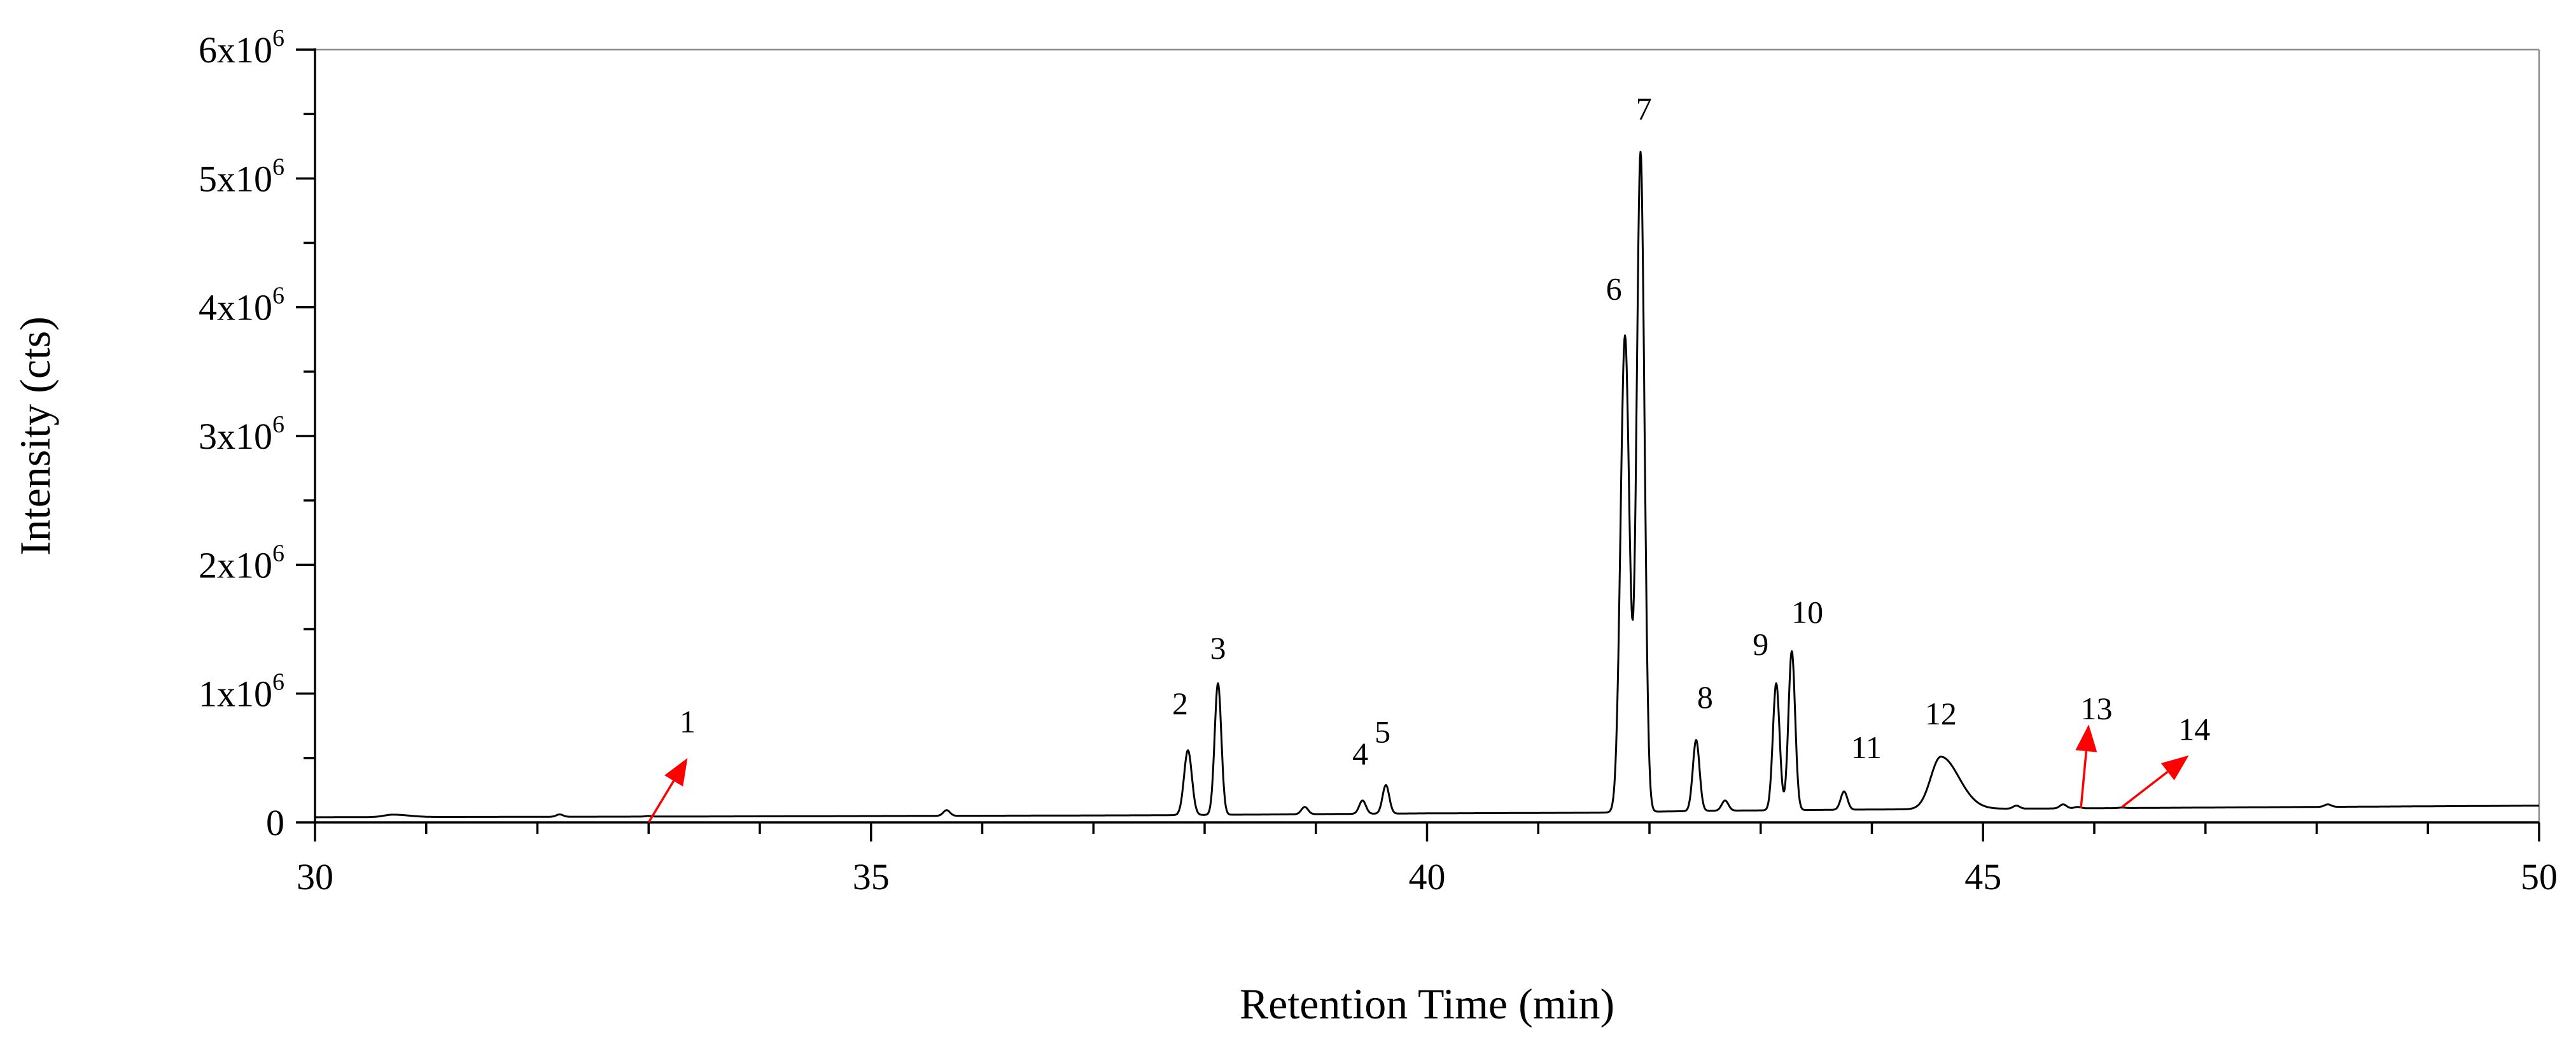  Describe the element at coordinates (1760, 644) in the screenshot. I see `peak-label-9: 9` at that location.